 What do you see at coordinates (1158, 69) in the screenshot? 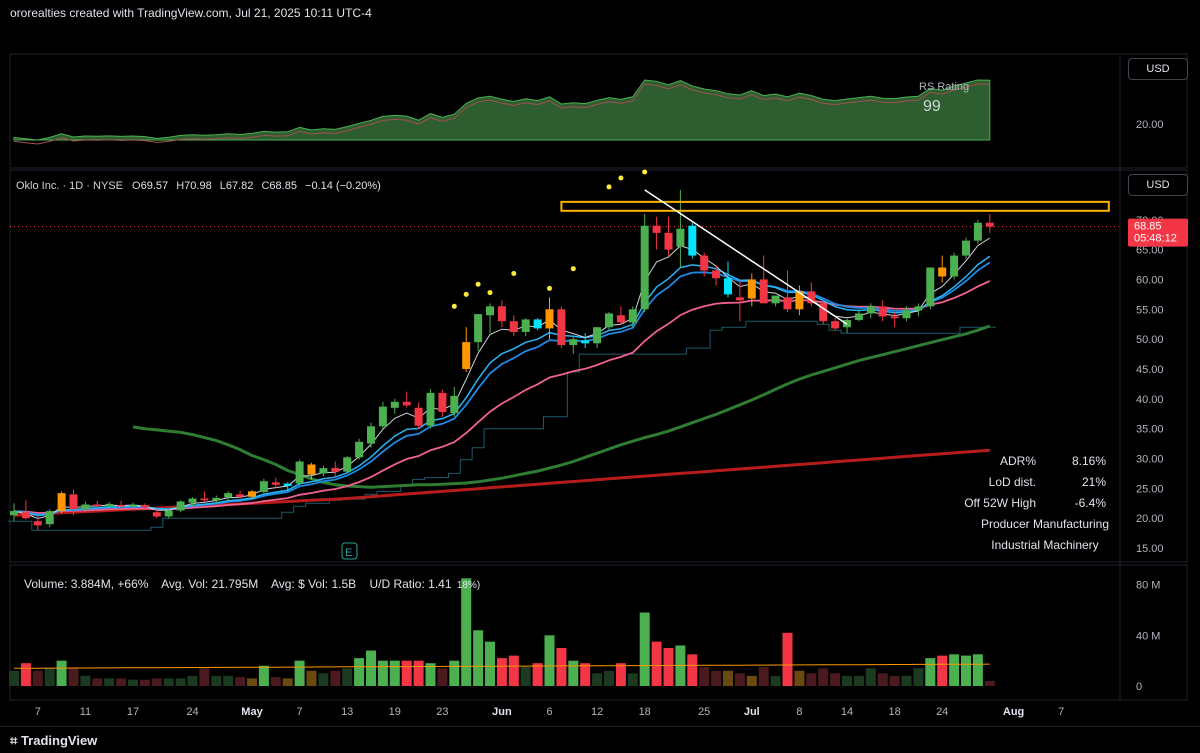
I see `currency-button-rs: USD` at bounding box center [1158, 69].